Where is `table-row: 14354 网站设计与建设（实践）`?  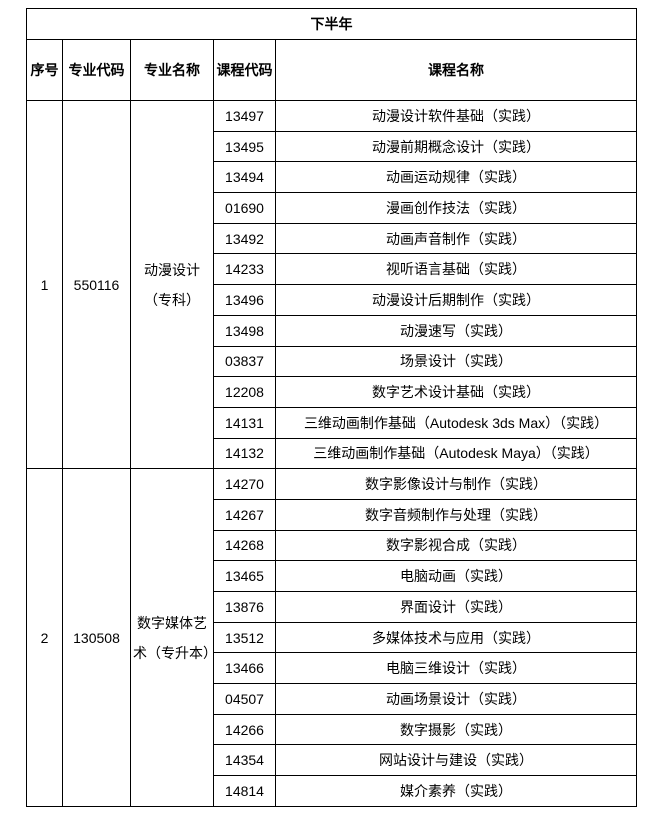 table-row: 14354 网站设计与建设（实践） is located at coordinates (332, 760).